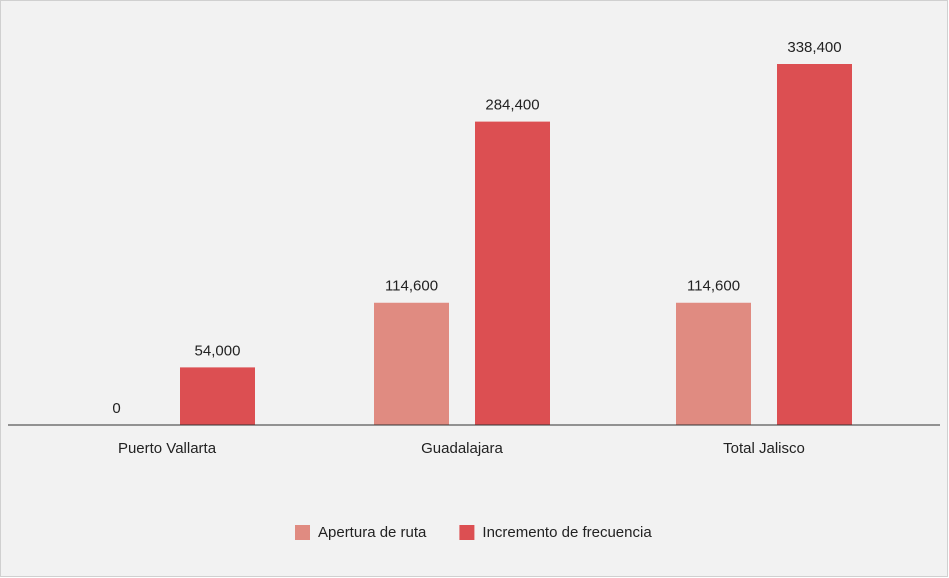 The width and height of the screenshot is (949, 578). I want to click on x-tick-label: Puerto Vallarta, so click(167, 448).